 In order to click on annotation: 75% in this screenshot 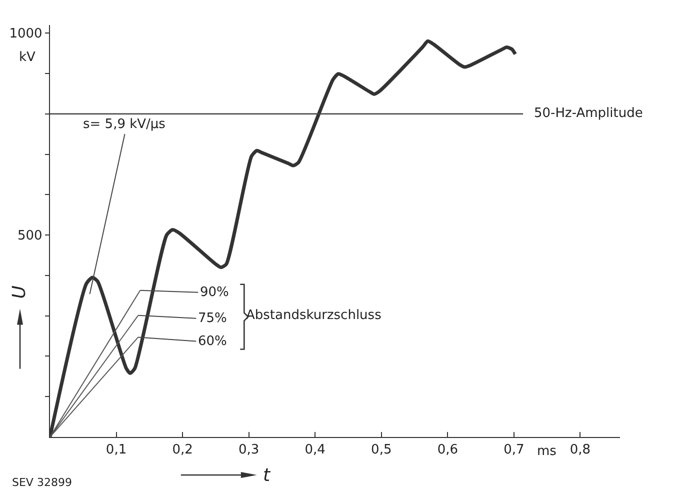, I will do `click(212, 318)`.